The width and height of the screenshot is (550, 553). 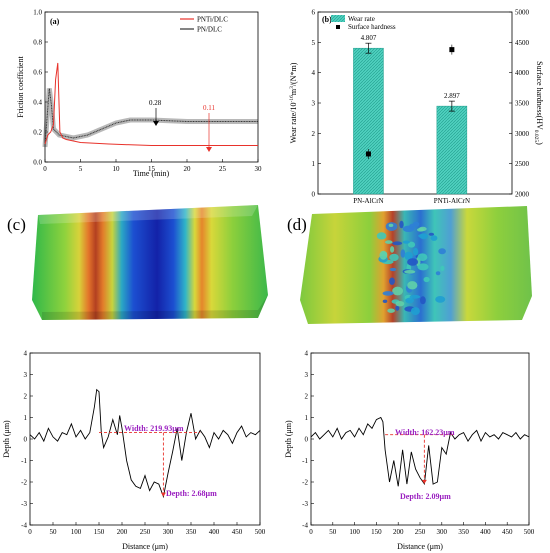 What do you see at coordinates (314, 164) in the screenshot?
I see `left-tick-label: 1` at bounding box center [314, 164].